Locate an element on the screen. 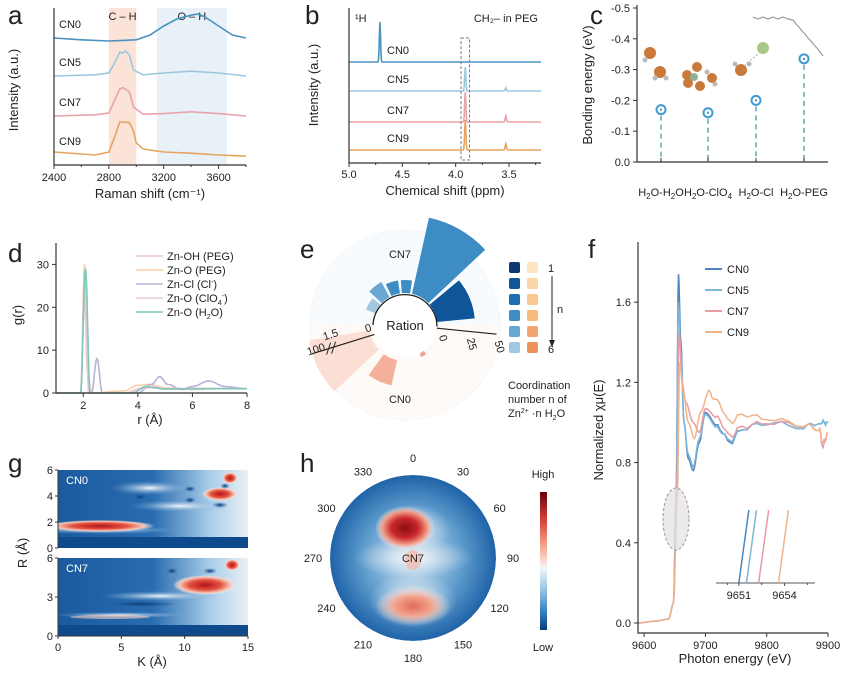 This screenshot has width=859, height=676. inner-axis-arc is located at coordinates (405, 310).